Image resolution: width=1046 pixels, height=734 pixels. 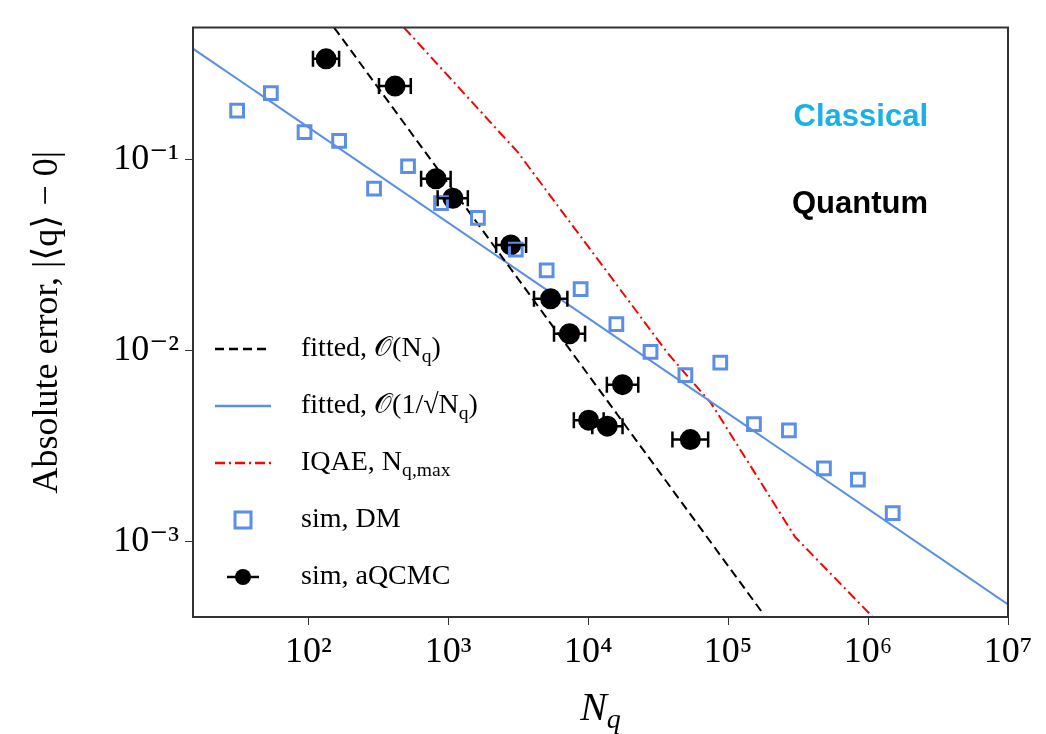 What do you see at coordinates (351, 518) in the screenshot?
I see `legend-label: sim, DM` at bounding box center [351, 518].